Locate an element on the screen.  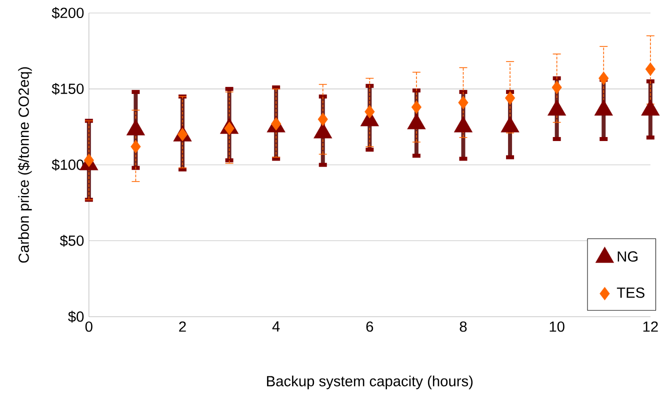
x-tick-label: 8 is located at coordinates (463, 327).